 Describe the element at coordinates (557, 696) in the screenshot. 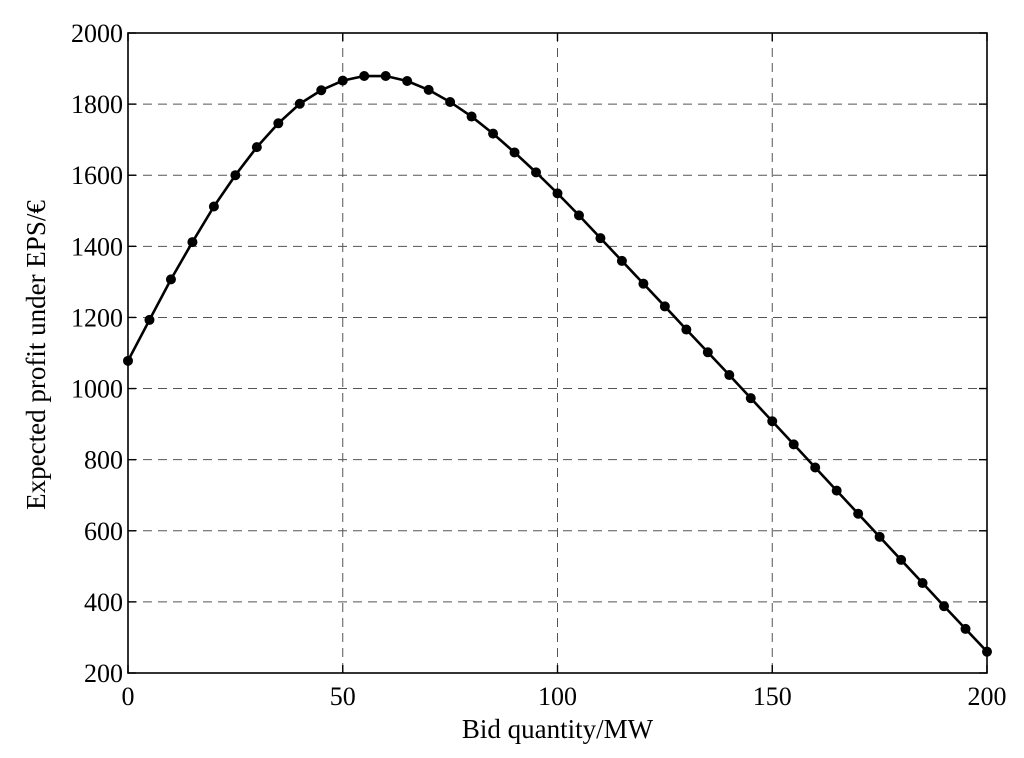

I see `x-tick-label: 100` at that location.